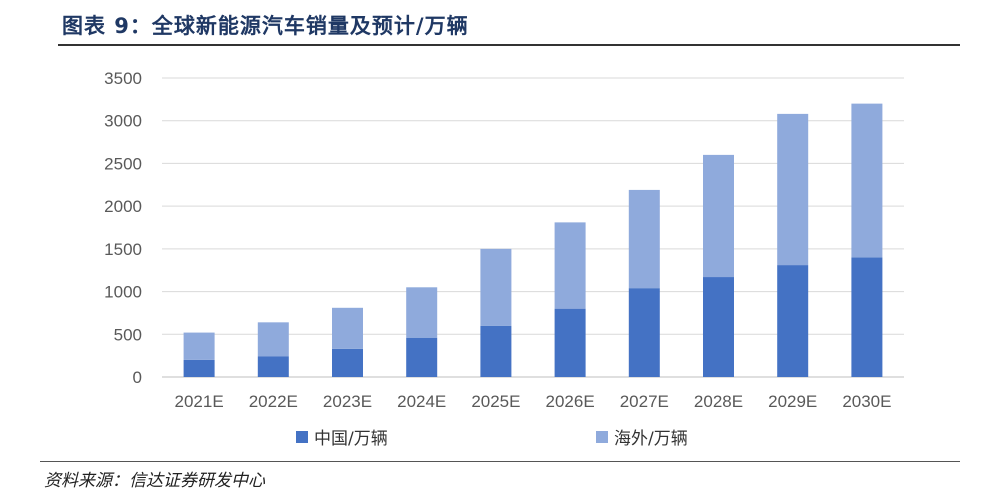  What do you see at coordinates (199, 401) in the screenshot?
I see `x-tick-label: 2021E` at bounding box center [199, 401].